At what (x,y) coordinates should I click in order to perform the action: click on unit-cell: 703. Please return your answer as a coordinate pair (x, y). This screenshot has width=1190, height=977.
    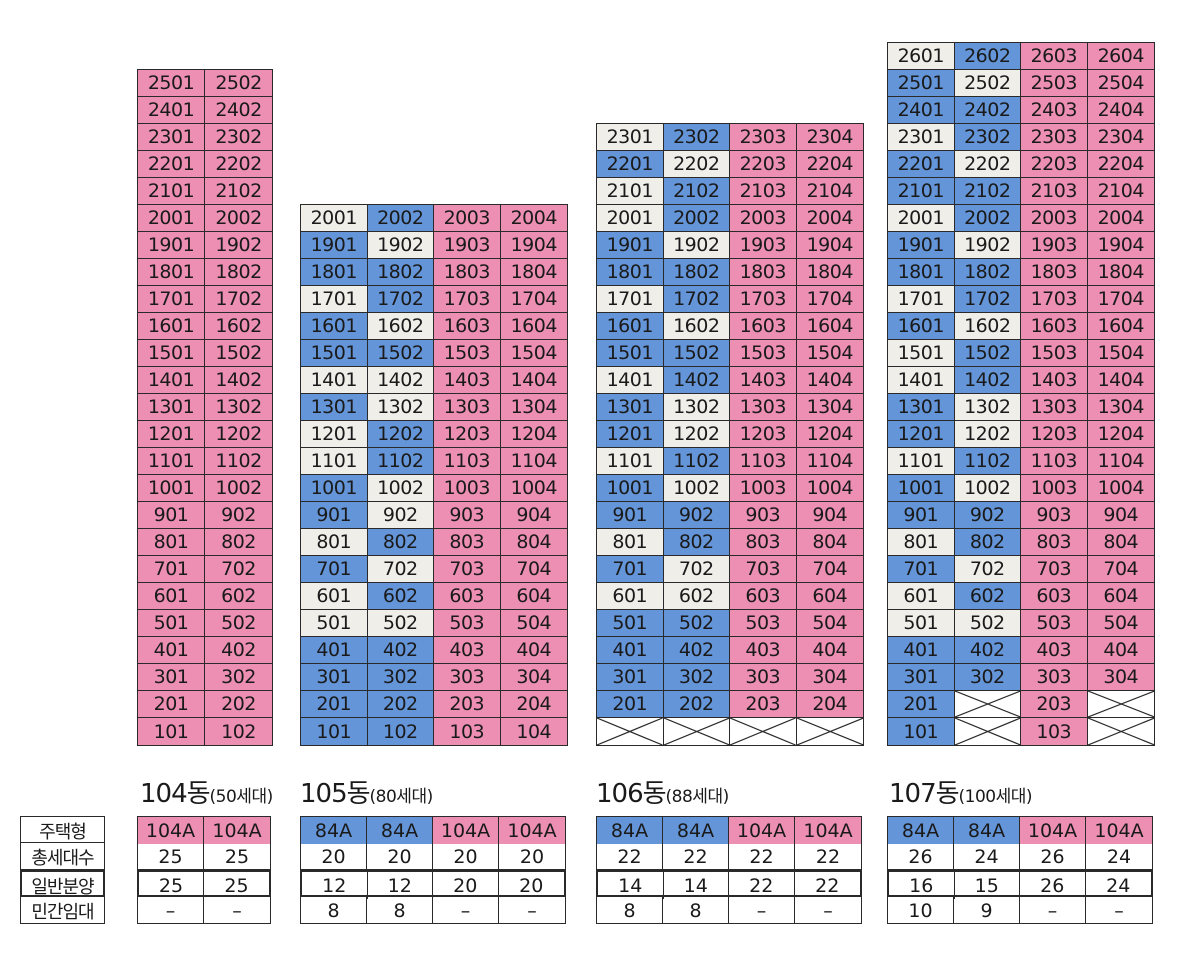
    Looking at the image, I should click on (1054, 569).